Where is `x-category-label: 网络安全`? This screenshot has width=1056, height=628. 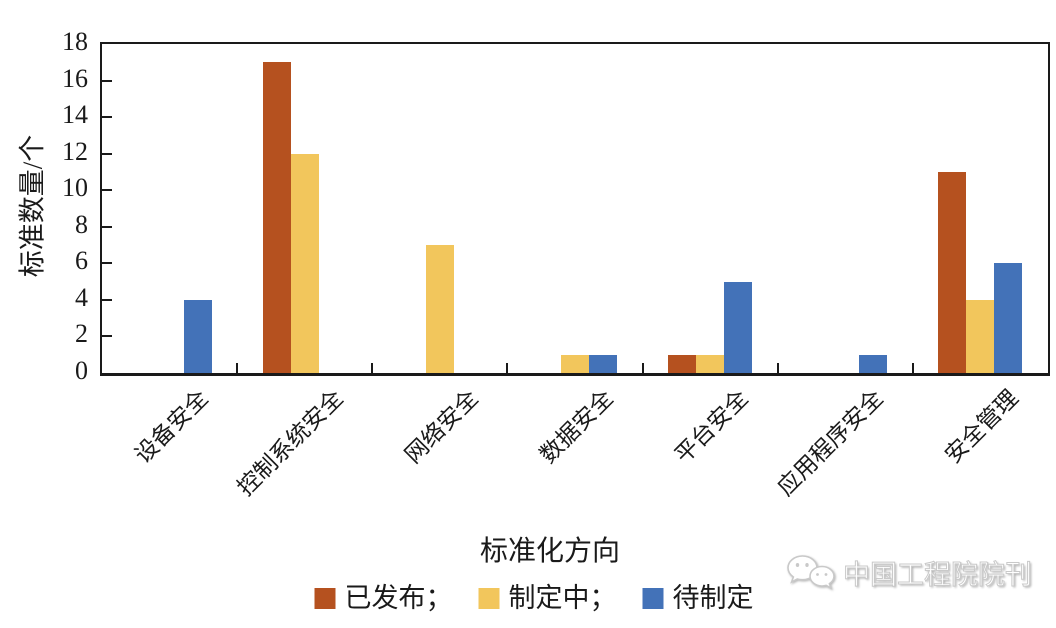 x-category-label: 网络安全 is located at coordinates (441, 427).